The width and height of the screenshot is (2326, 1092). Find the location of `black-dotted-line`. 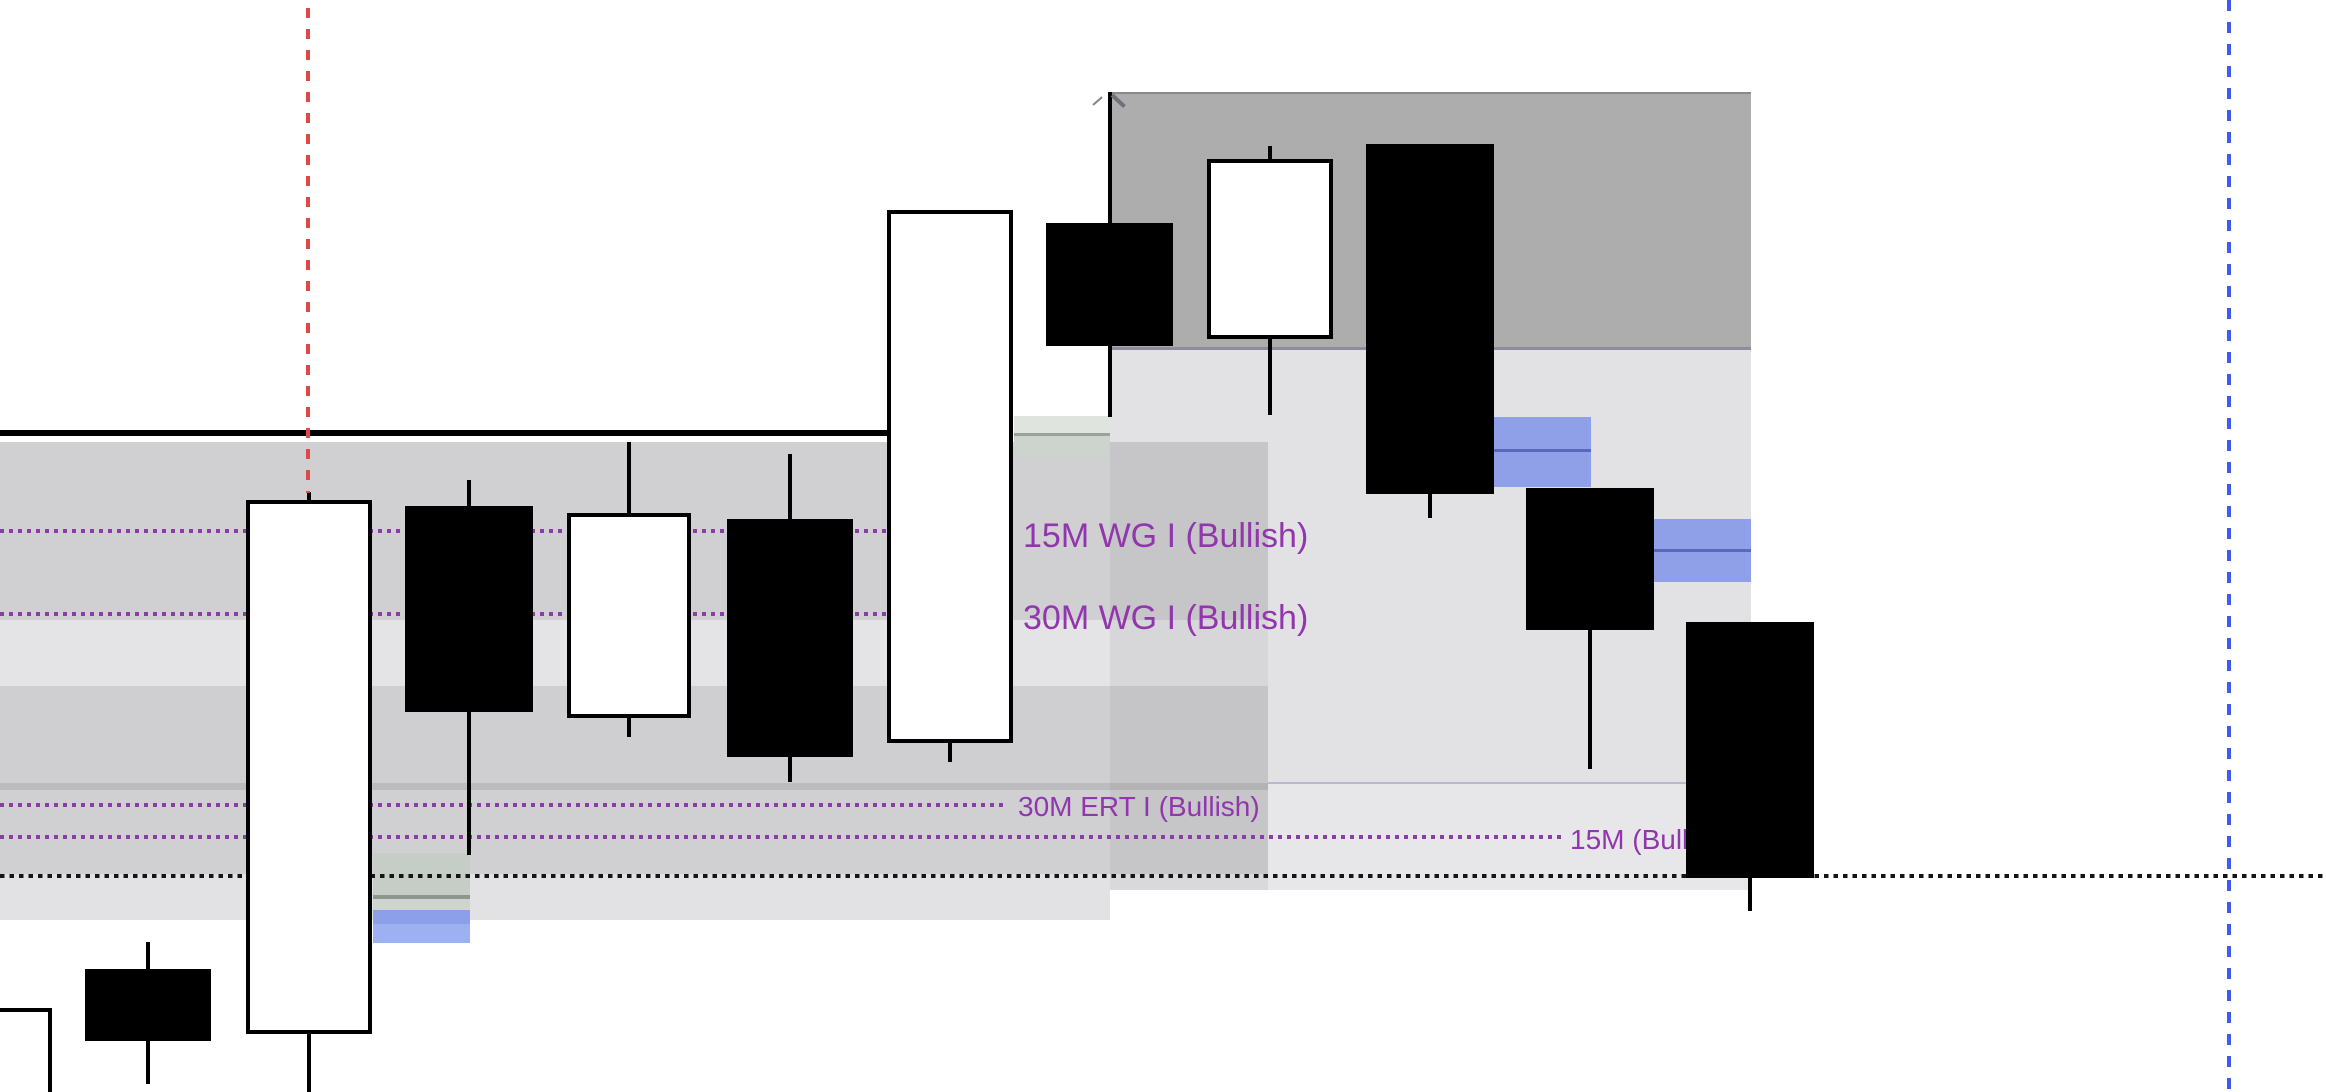

black-dotted-line is located at coordinates (1163, 876).